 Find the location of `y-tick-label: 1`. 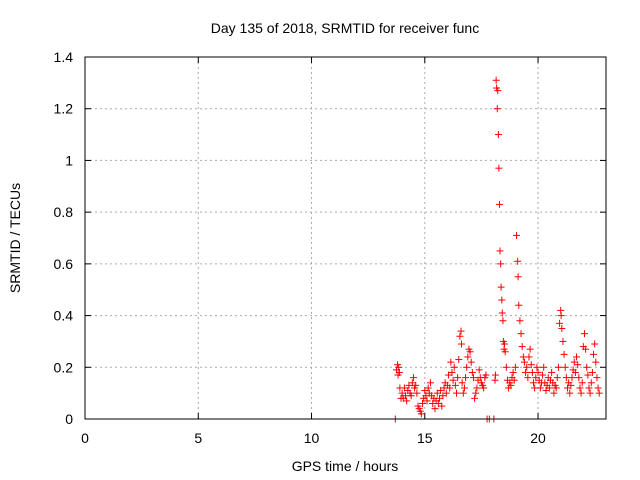

y-tick-label: 1 is located at coordinates (69, 160).